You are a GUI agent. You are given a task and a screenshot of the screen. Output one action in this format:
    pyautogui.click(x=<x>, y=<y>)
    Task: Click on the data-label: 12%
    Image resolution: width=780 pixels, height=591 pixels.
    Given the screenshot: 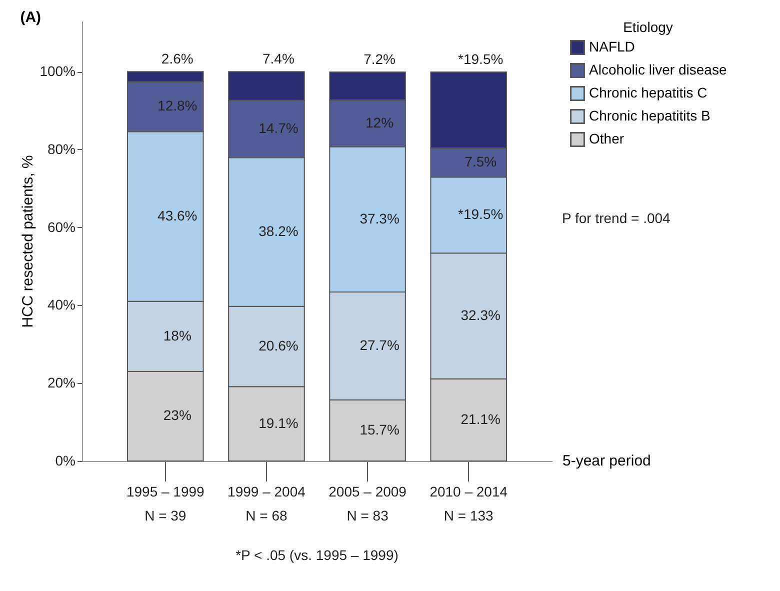 What is the action you would take?
    pyautogui.click(x=380, y=122)
    